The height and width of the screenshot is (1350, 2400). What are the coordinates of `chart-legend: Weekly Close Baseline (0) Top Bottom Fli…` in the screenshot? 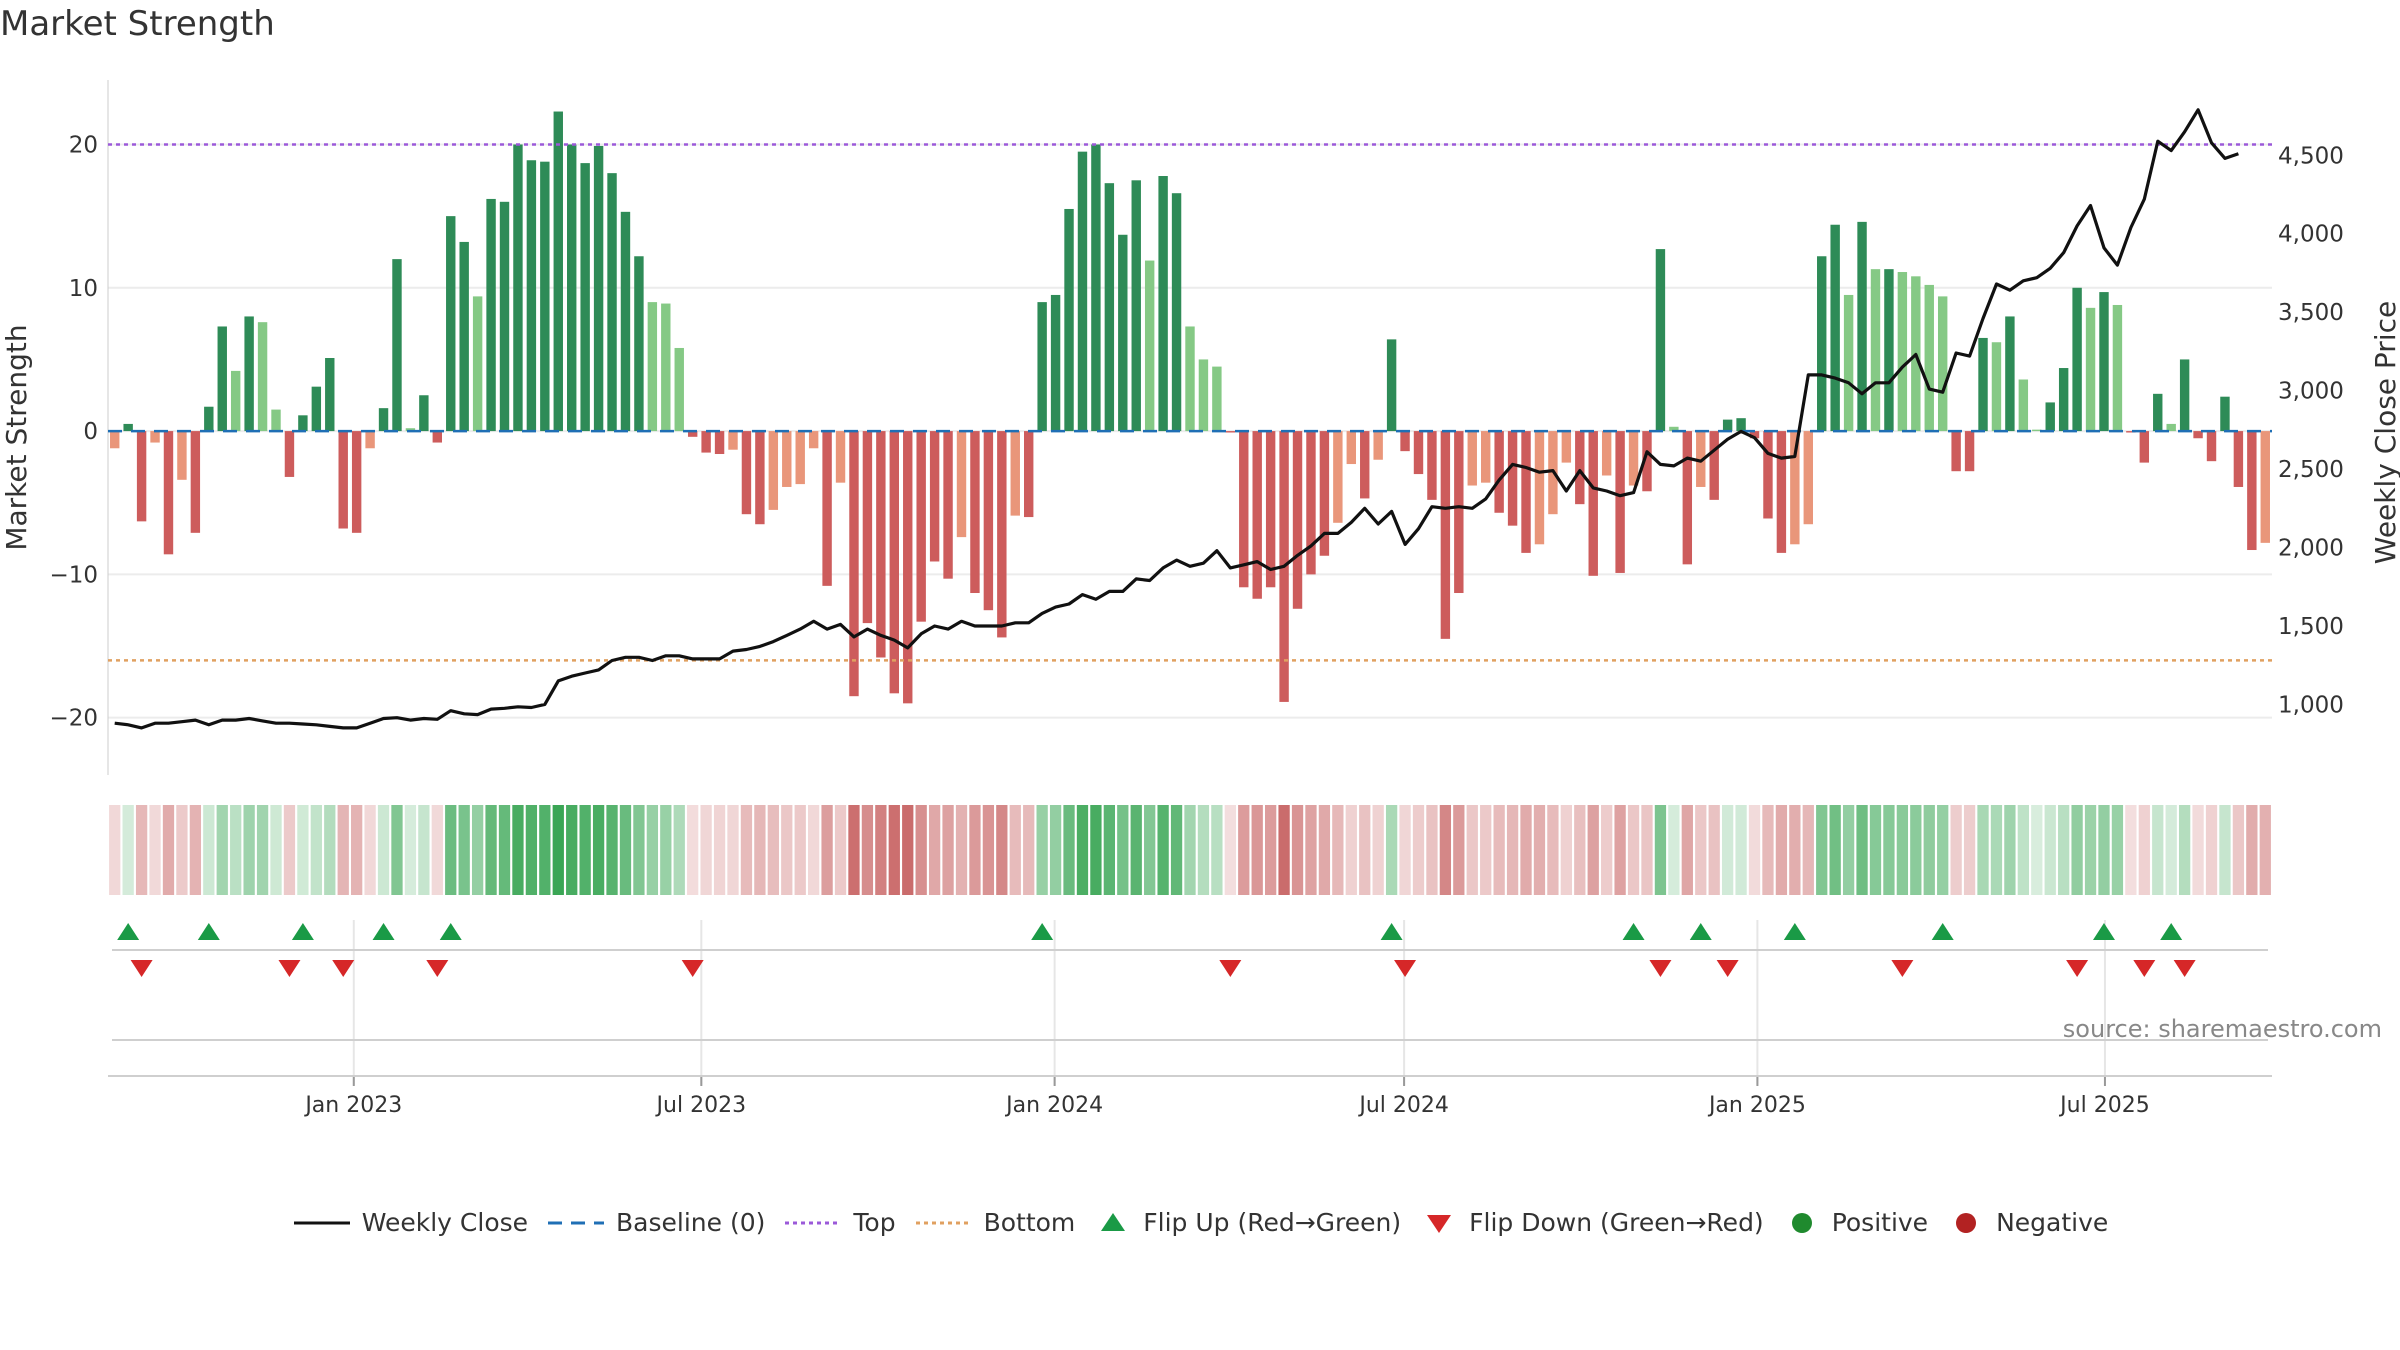 It's located at (1200, 1222).